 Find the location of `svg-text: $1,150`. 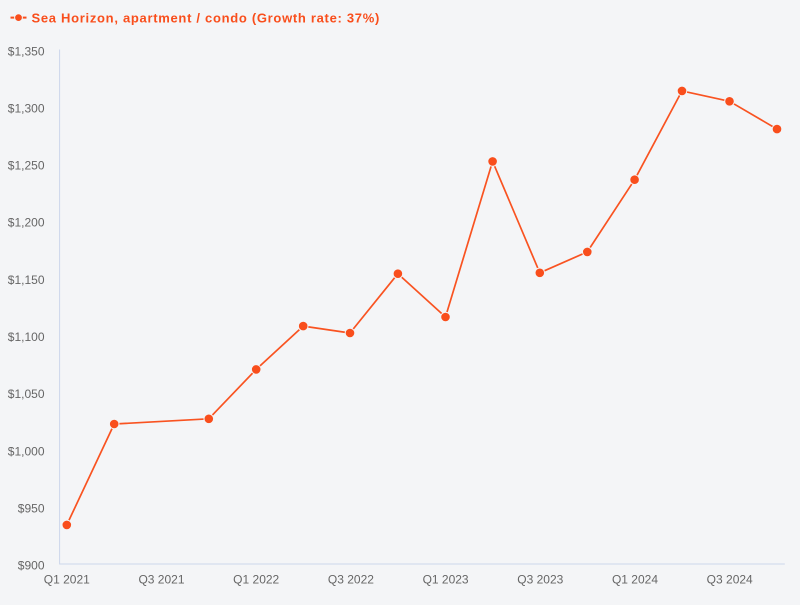

svg-text: $1,150 is located at coordinates (26, 280).